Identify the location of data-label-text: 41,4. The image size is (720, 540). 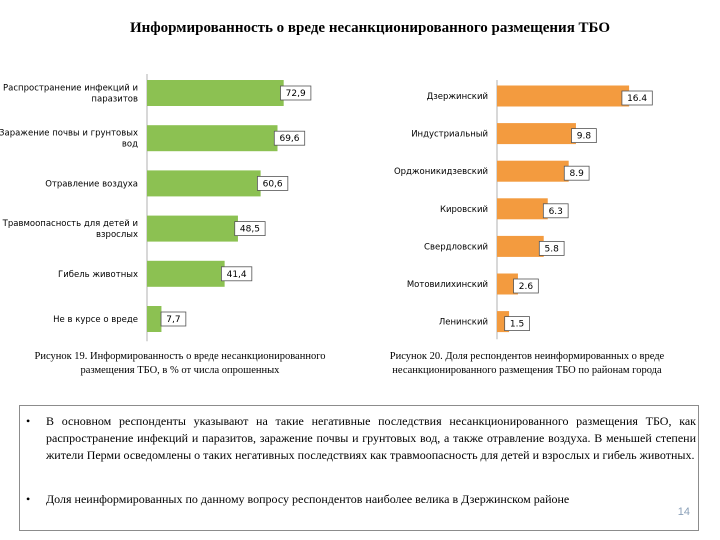
(237, 275).